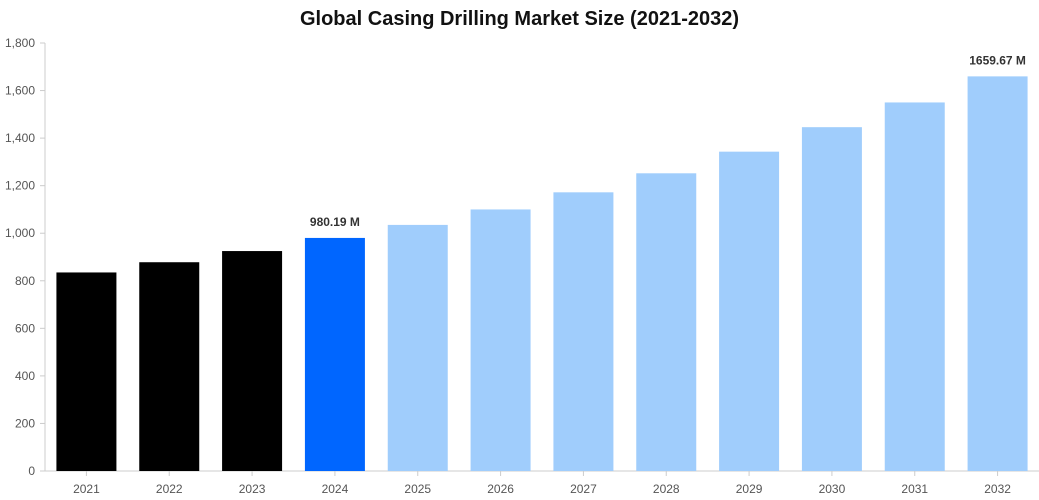 The width and height of the screenshot is (1039, 500). I want to click on y-tick-label: 1,800, so click(20, 43).